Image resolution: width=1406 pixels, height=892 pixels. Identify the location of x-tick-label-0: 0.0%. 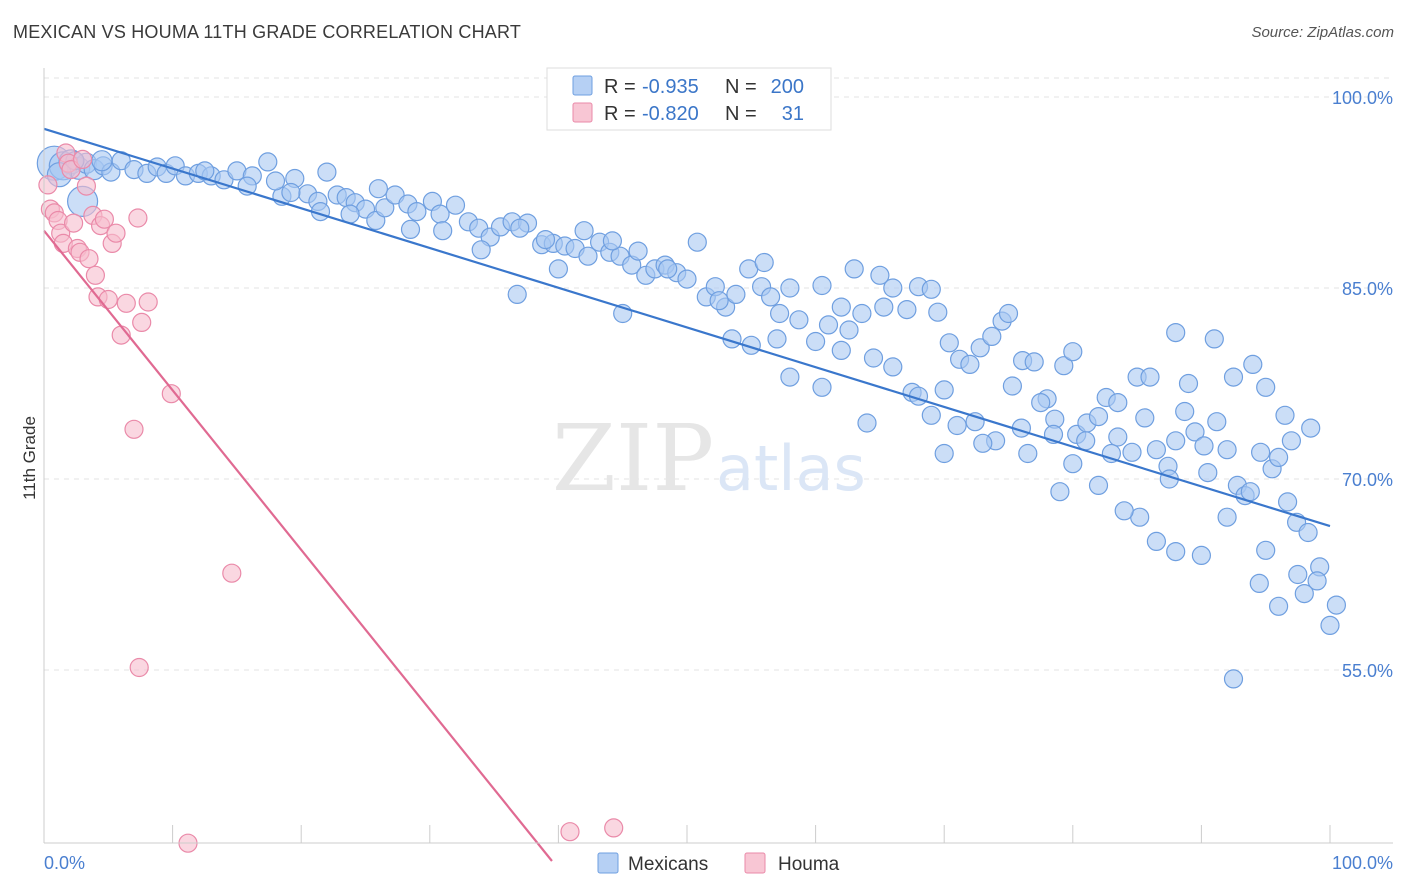
(64, 863).